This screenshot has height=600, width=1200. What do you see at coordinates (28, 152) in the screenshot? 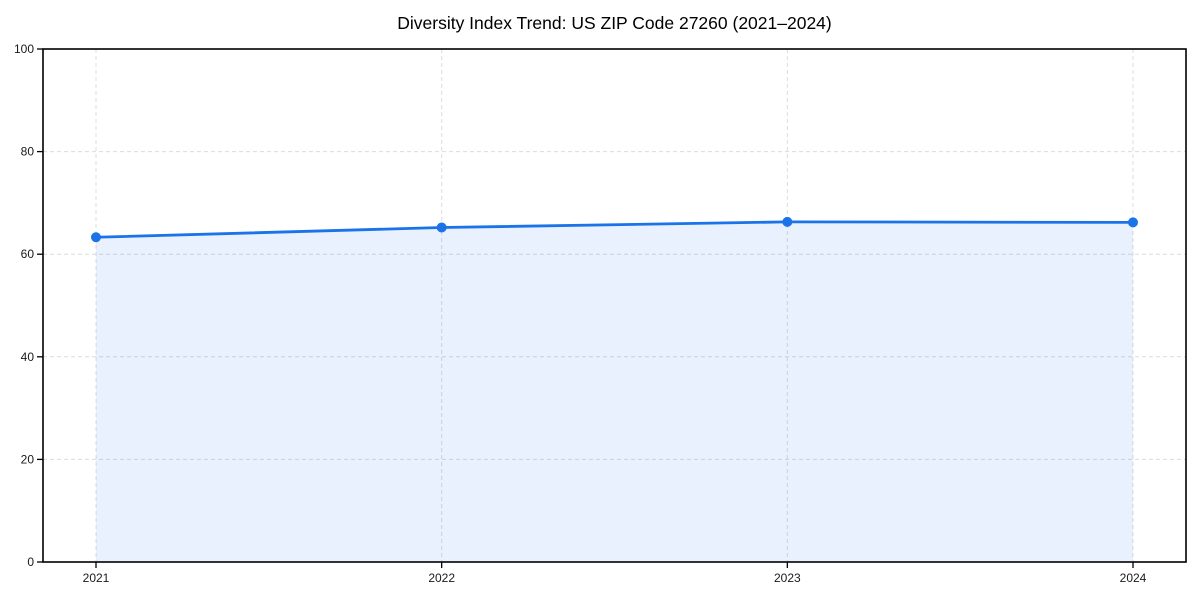
I see `y-tick-label: 80` at bounding box center [28, 152].